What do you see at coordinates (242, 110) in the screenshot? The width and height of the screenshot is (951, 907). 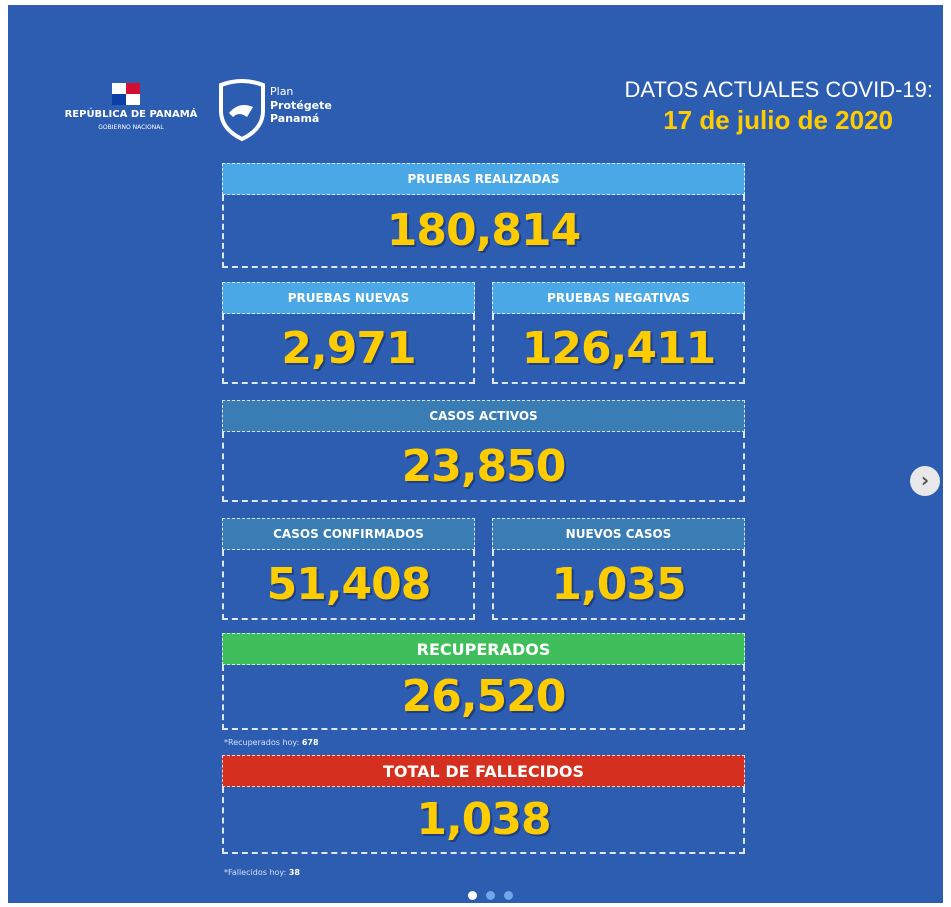 I see `plan-logo` at bounding box center [242, 110].